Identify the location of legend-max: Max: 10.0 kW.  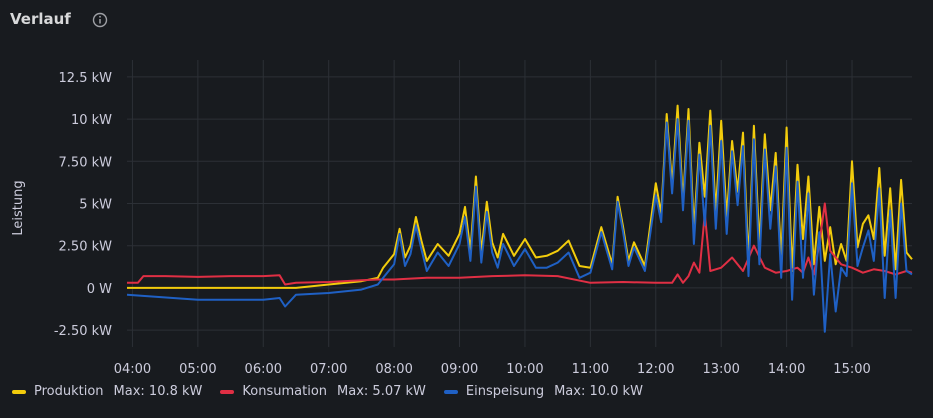
(598, 391).